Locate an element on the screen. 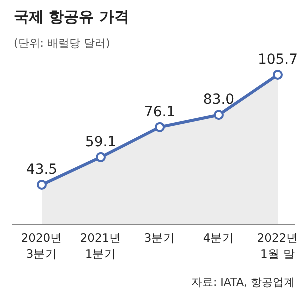 This screenshot has width=305, height=294. x-tick-label: 2021년 1분기 is located at coordinates (101, 246).